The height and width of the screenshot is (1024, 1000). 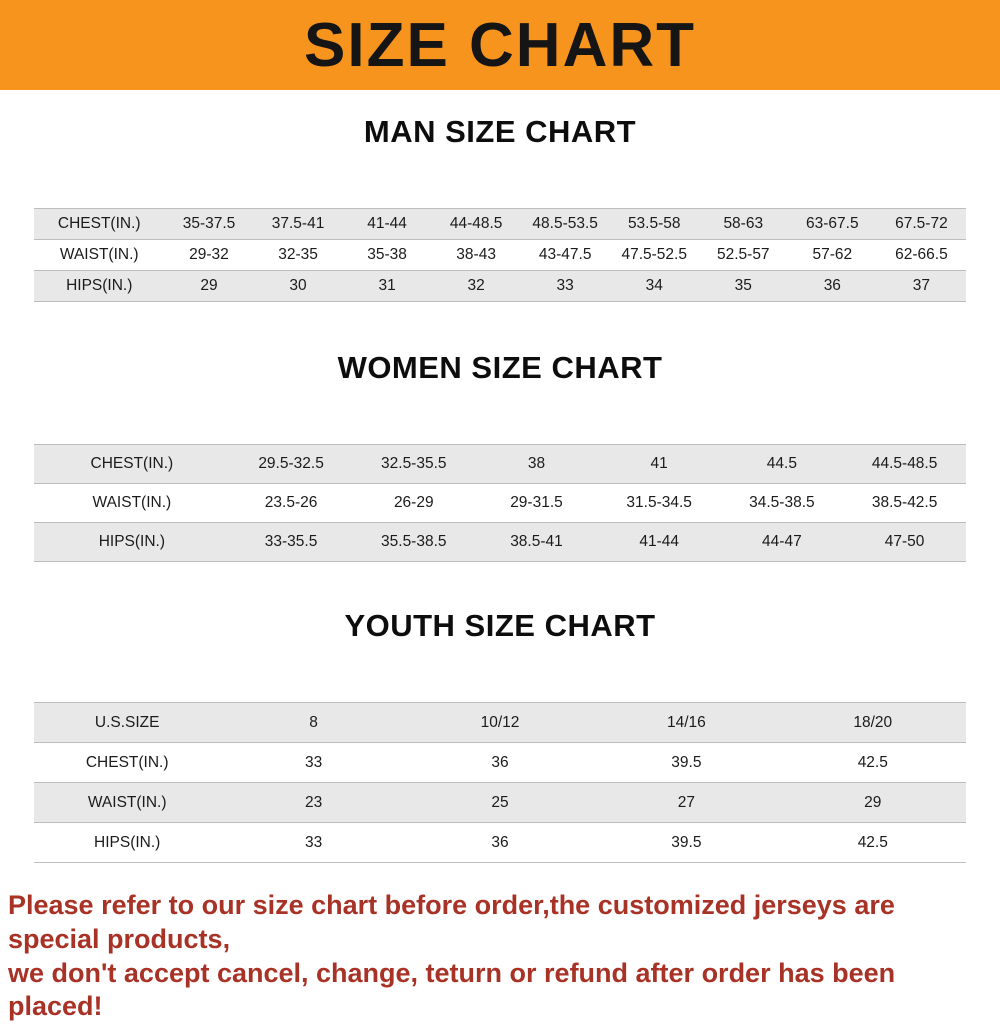 What do you see at coordinates (743, 224) in the screenshot?
I see `value-cell: 58-63` at bounding box center [743, 224].